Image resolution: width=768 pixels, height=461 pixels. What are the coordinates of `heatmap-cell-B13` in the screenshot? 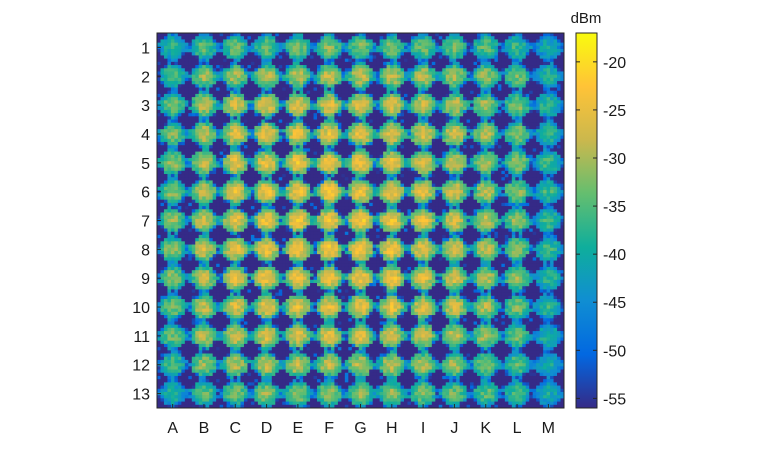 It's located at (204, 394).